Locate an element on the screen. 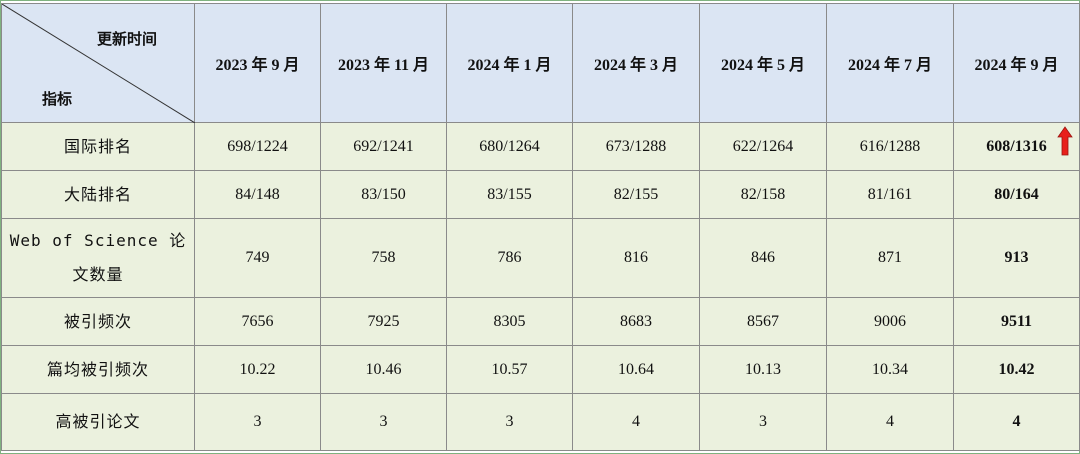 This screenshot has height=454, width=1080. cell: 82/155 is located at coordinates (636, 194).